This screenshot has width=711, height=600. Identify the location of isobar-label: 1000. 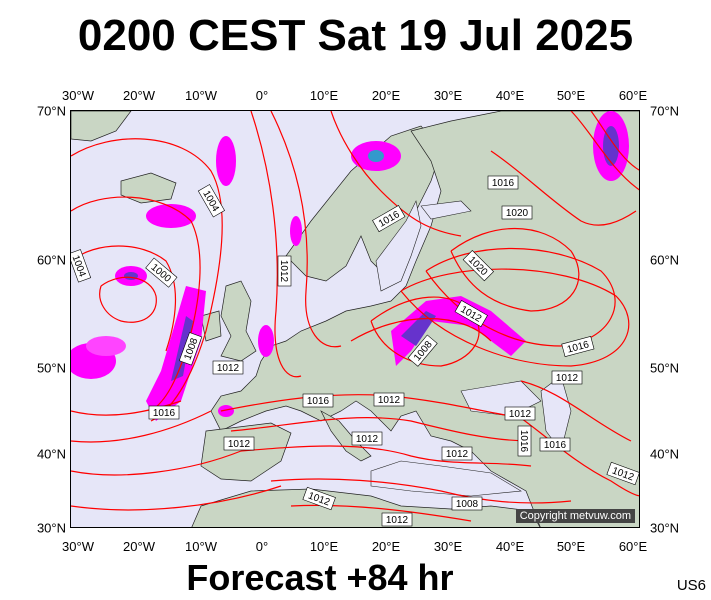
(161, 272).